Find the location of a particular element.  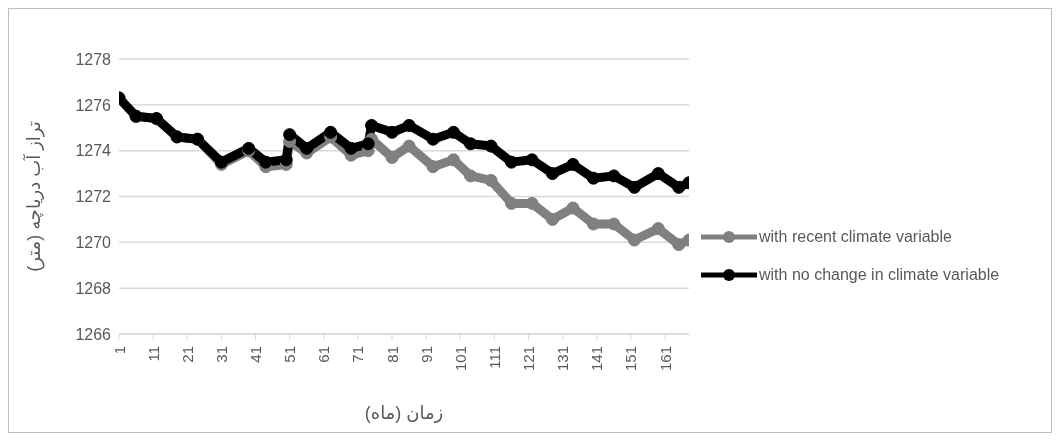

x-tick-label: 161 is located at coordinates (665, 359).